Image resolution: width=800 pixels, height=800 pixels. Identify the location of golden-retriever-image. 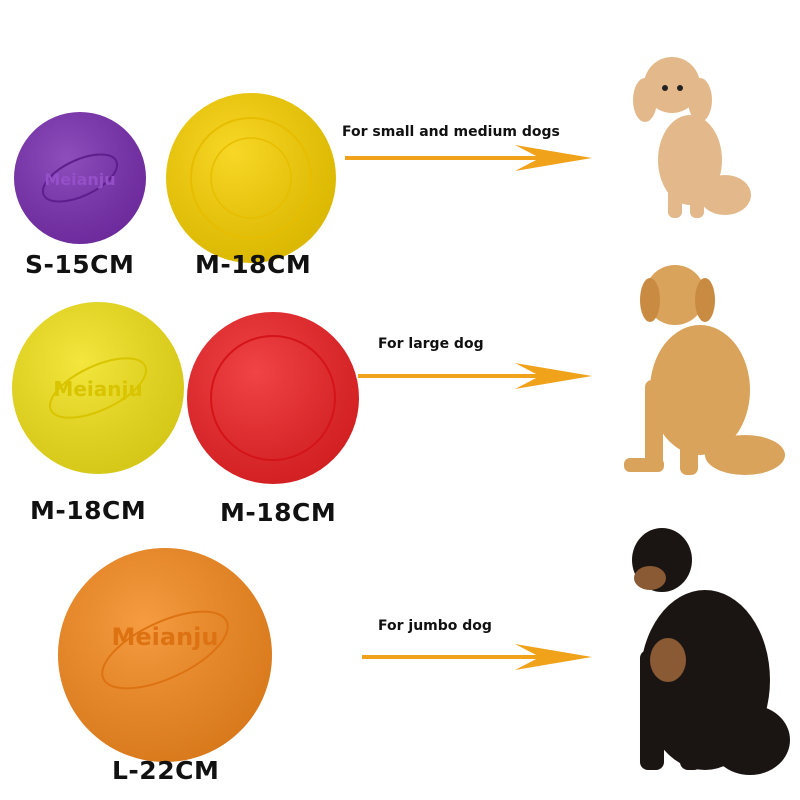
(704, 370).